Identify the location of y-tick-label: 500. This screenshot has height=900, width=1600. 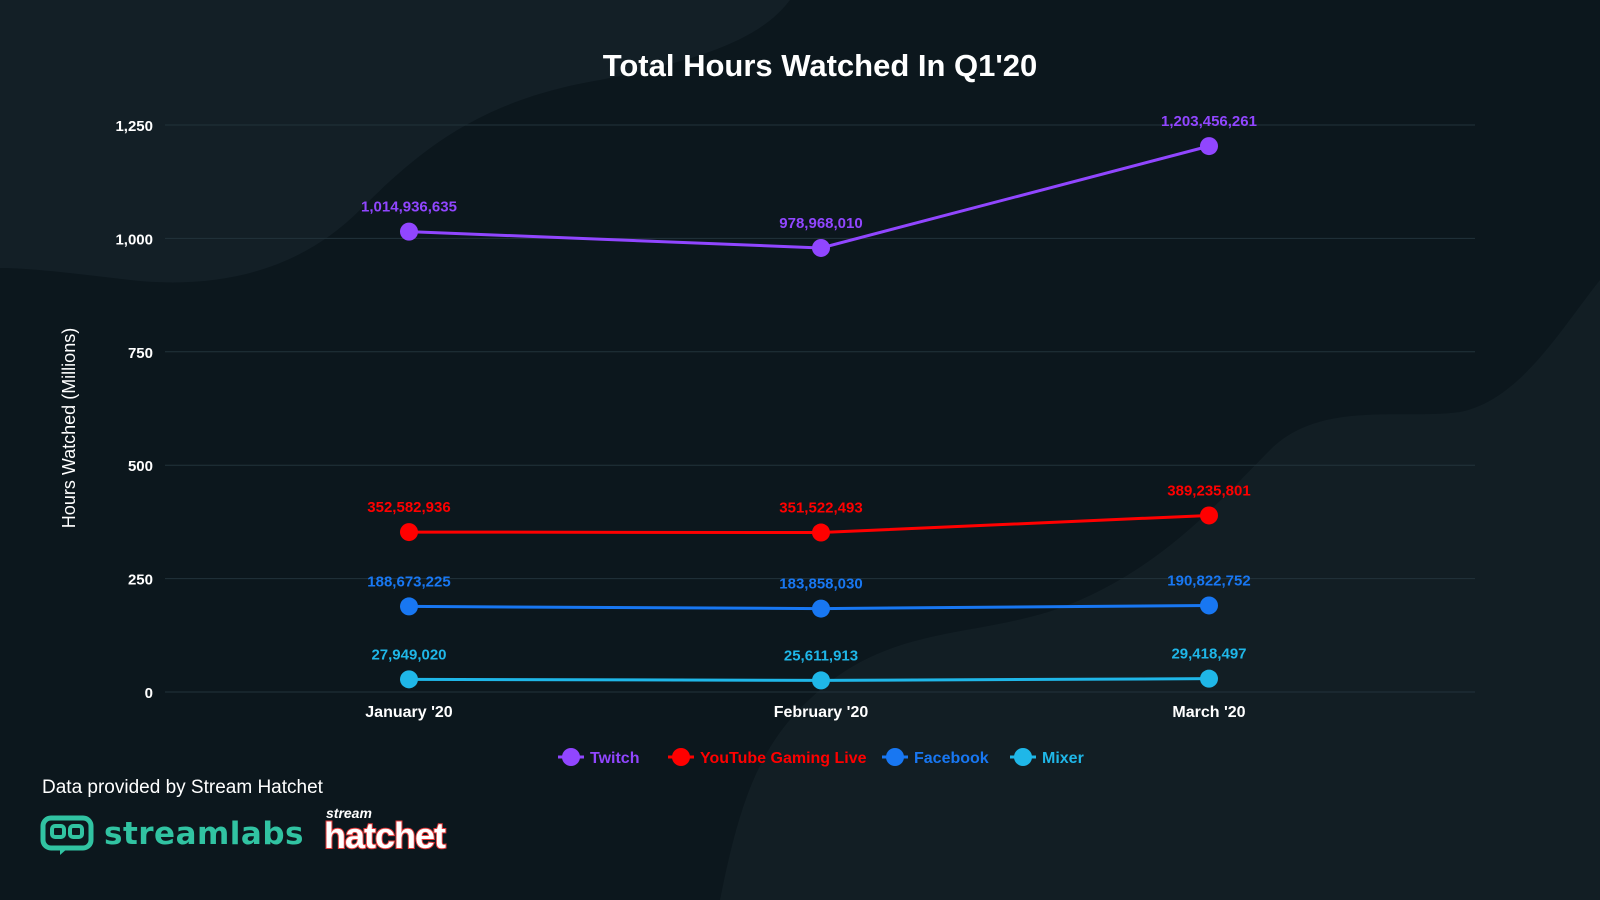
(140, 466).